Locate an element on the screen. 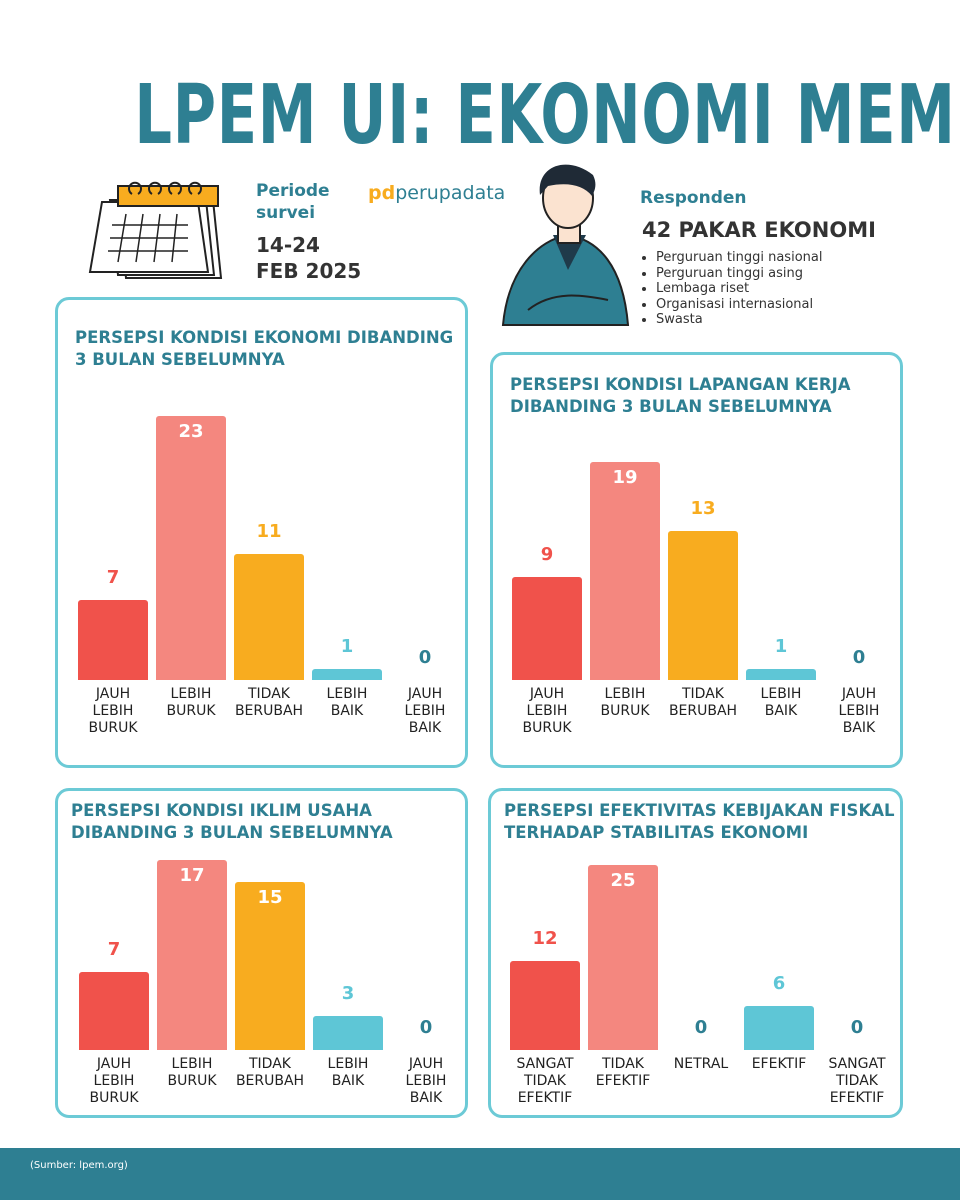 The height and width of the screenshot is (1200, 960). respondents: 42 PAKAR EKONOMI is located at coordinates (759, 230).